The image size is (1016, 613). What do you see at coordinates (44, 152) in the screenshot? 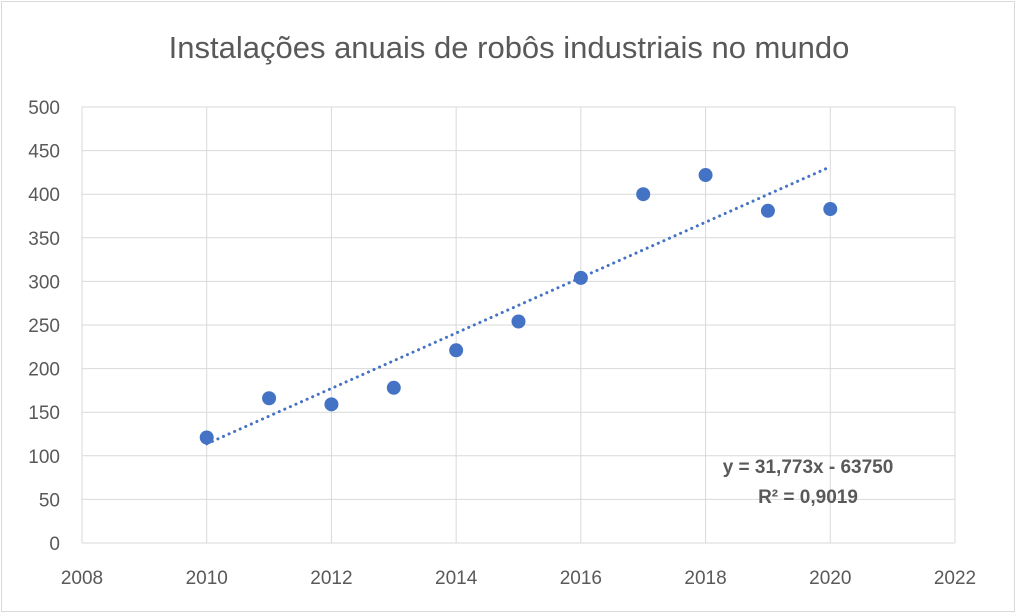
I see `y-tick-label: 450` at bounding box center [44, 152].